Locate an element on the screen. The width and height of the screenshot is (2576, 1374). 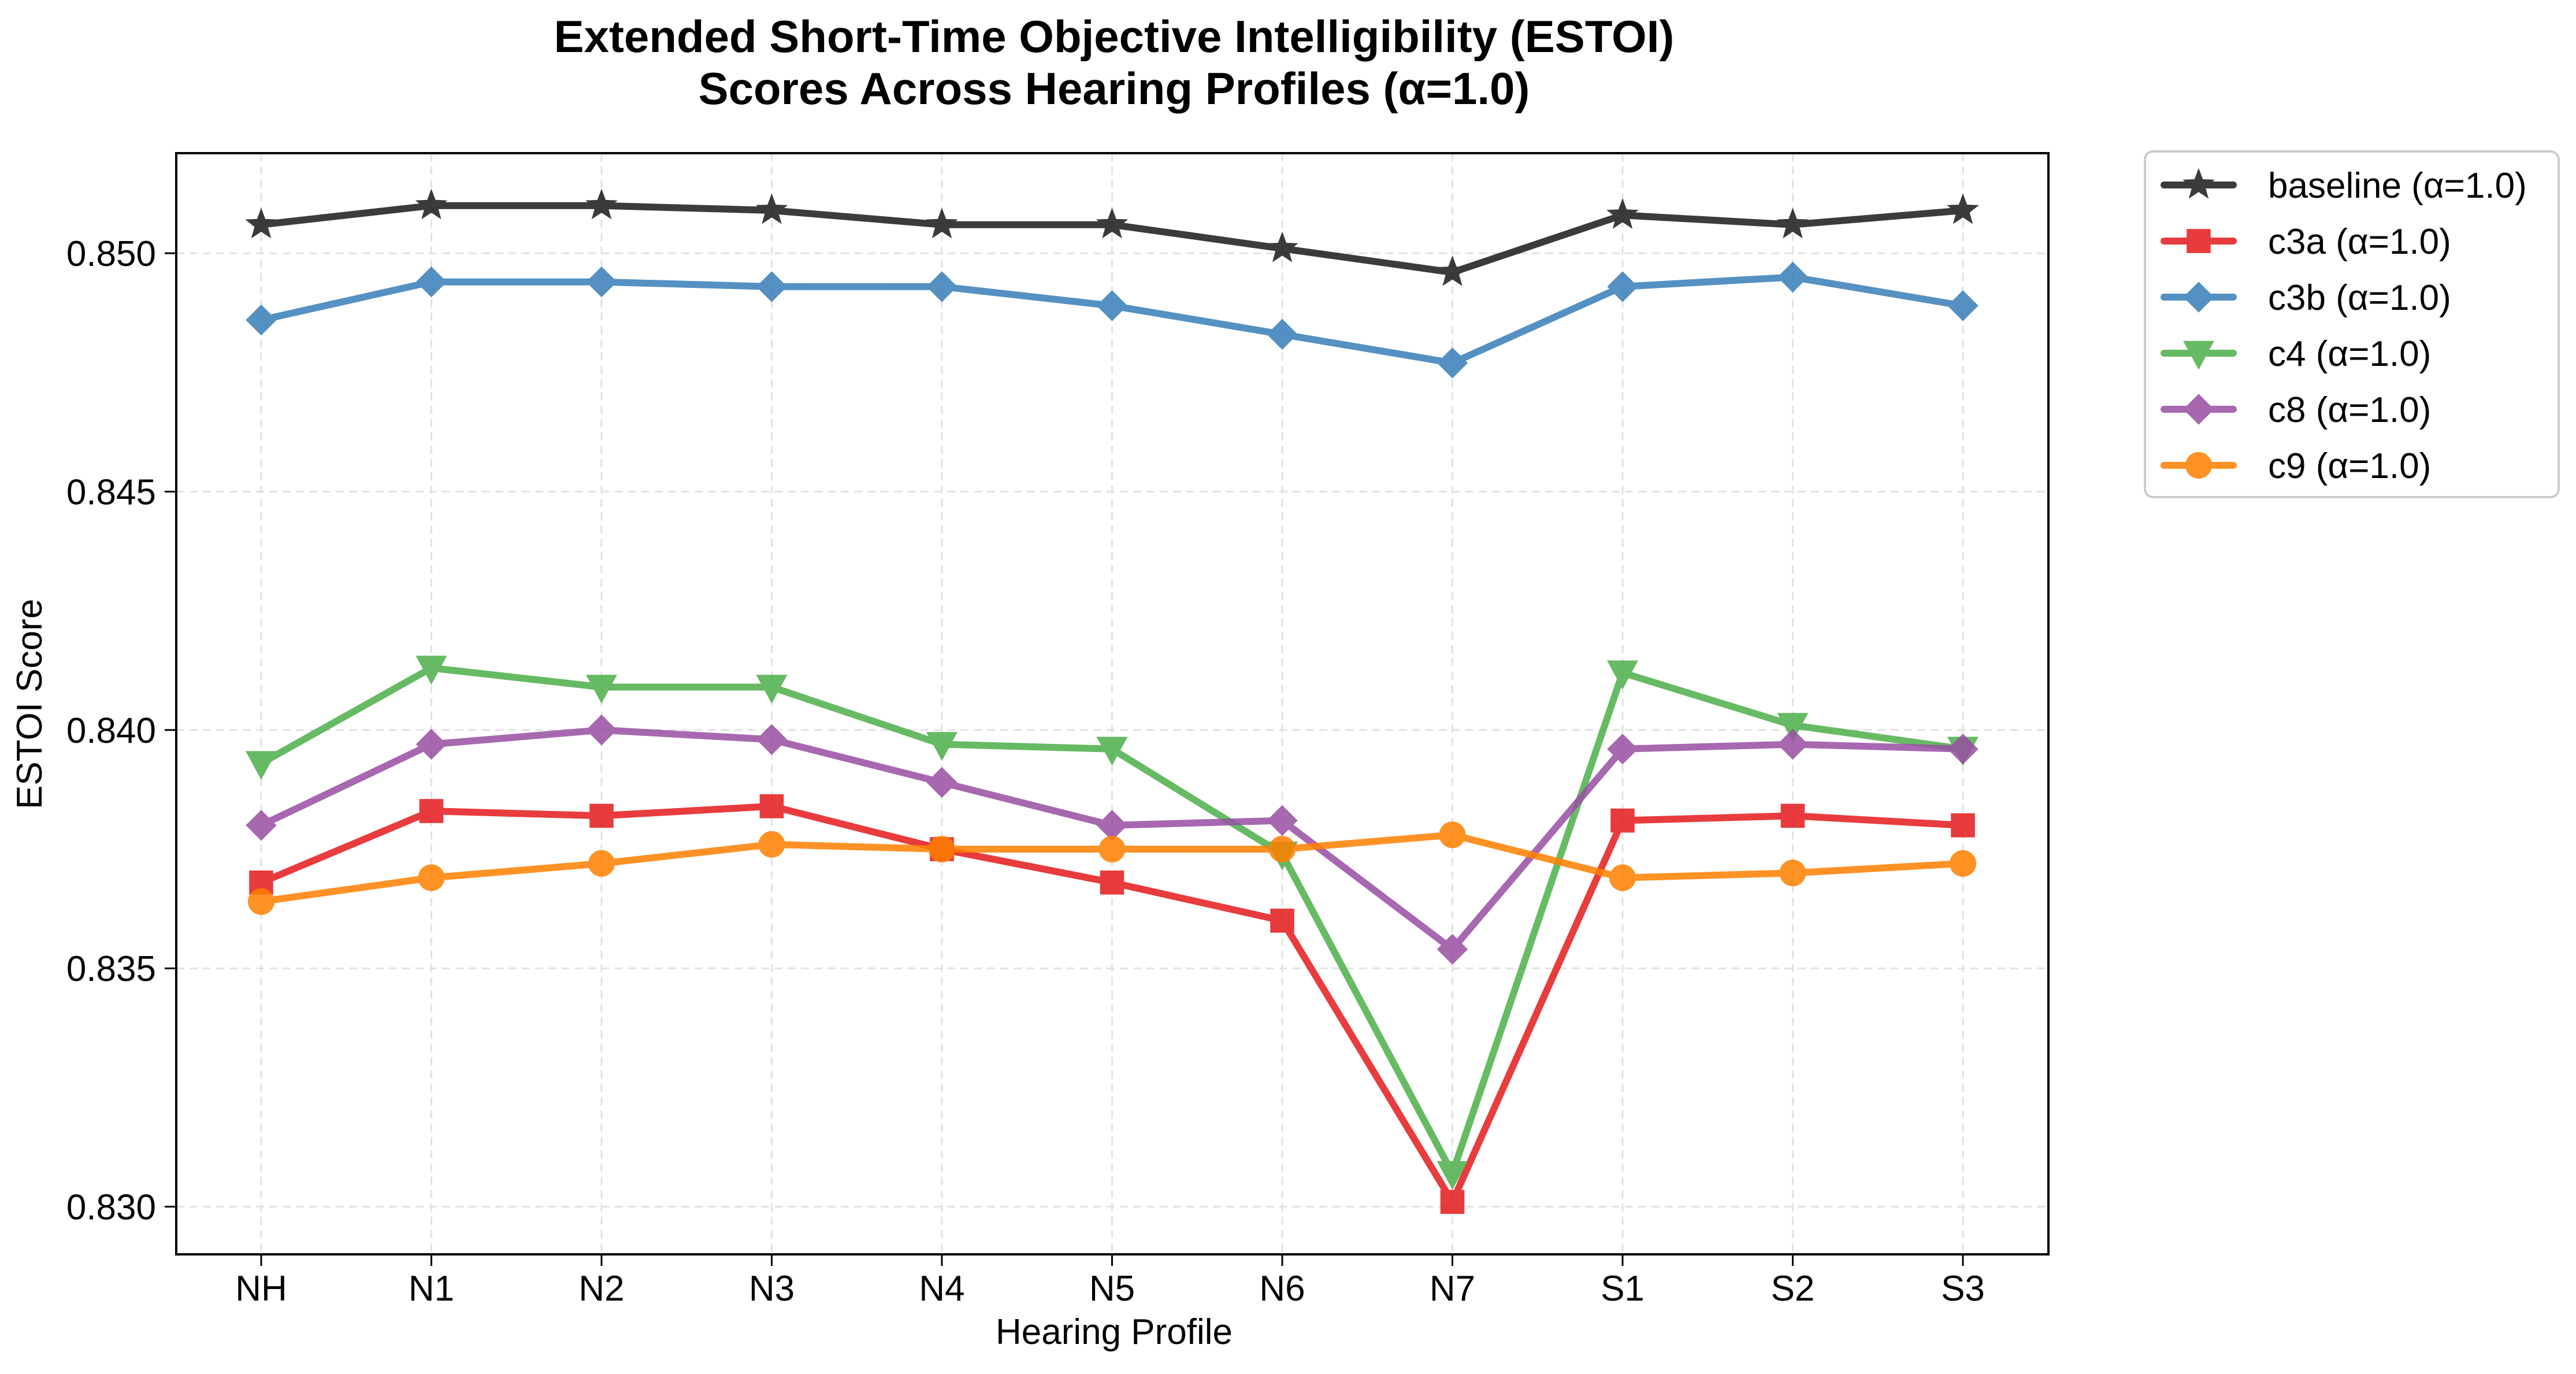
legend-item: c3a (α=1.0) is located at coordinates (2306, 242).